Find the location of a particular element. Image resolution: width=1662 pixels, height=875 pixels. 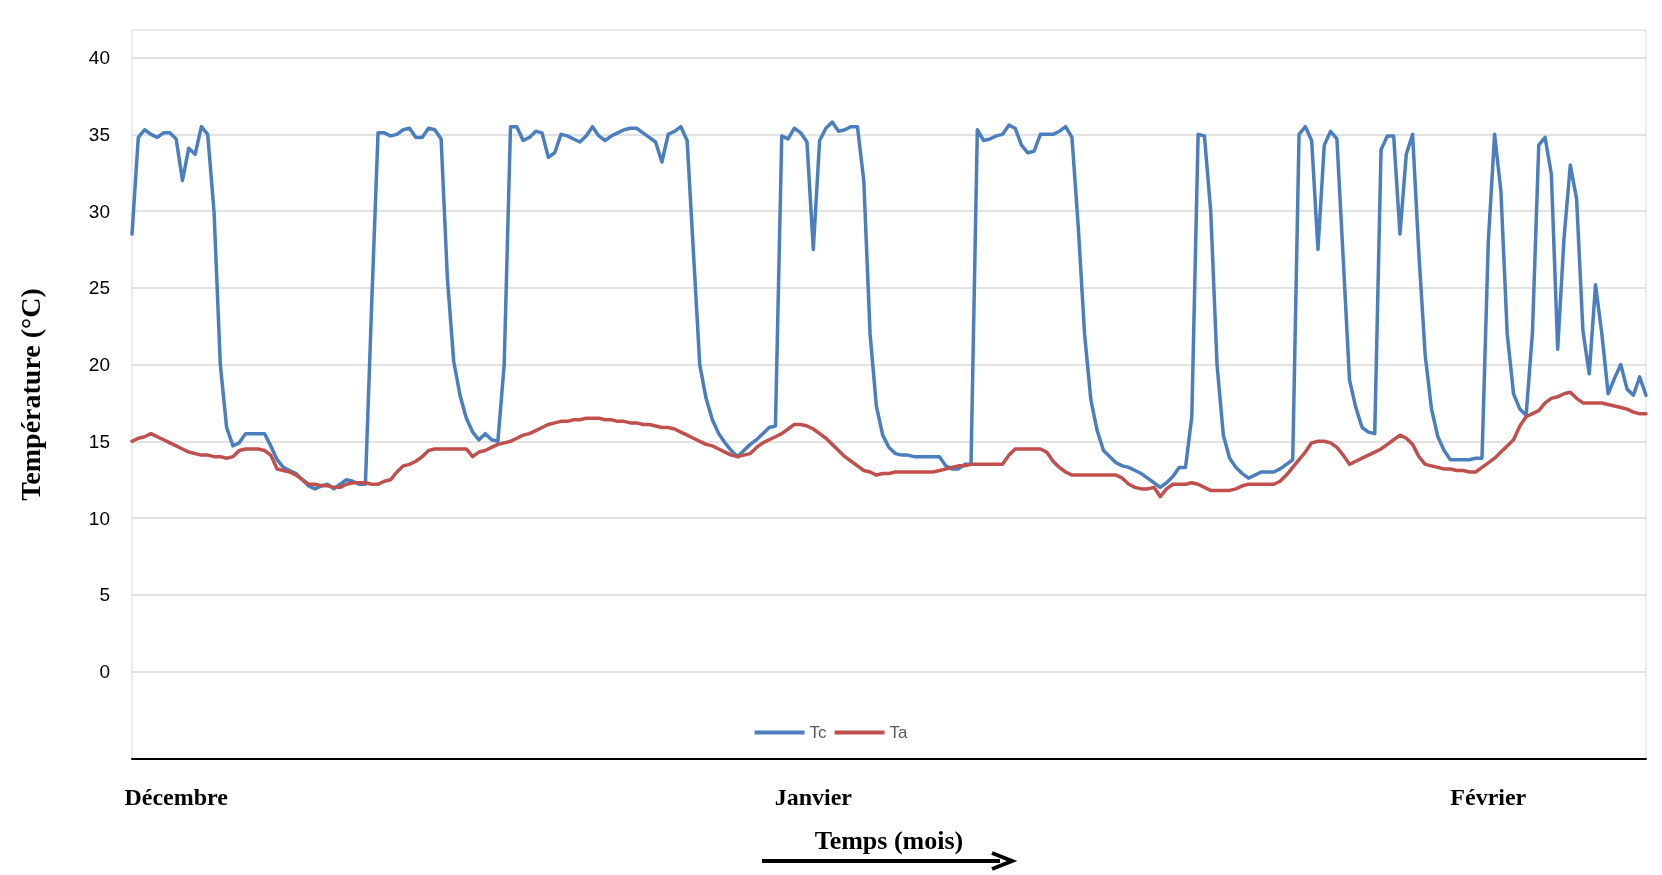

y-tick-label: 35 is located at coordinates (99, 134).